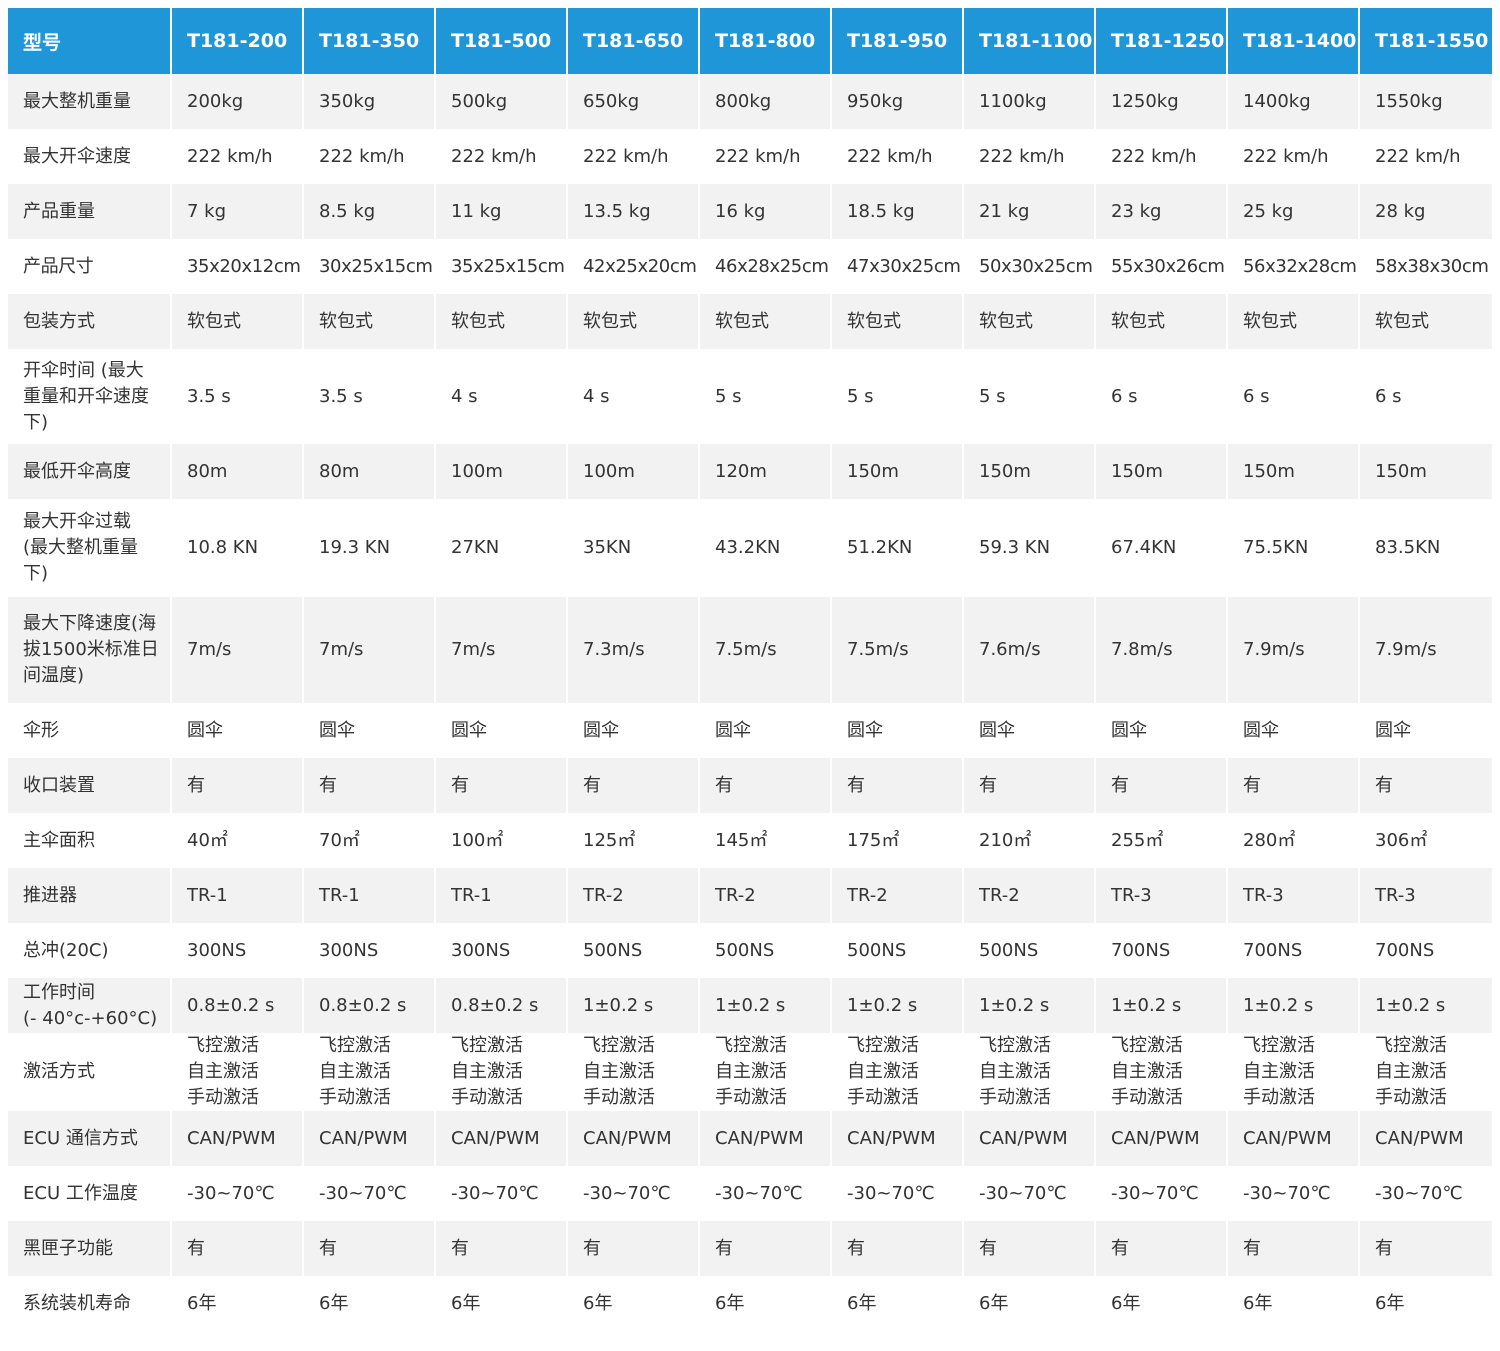 This screenshot has height=1351, width=1500. I want to click on table-cell: 23 kg, so click(1162, 211).